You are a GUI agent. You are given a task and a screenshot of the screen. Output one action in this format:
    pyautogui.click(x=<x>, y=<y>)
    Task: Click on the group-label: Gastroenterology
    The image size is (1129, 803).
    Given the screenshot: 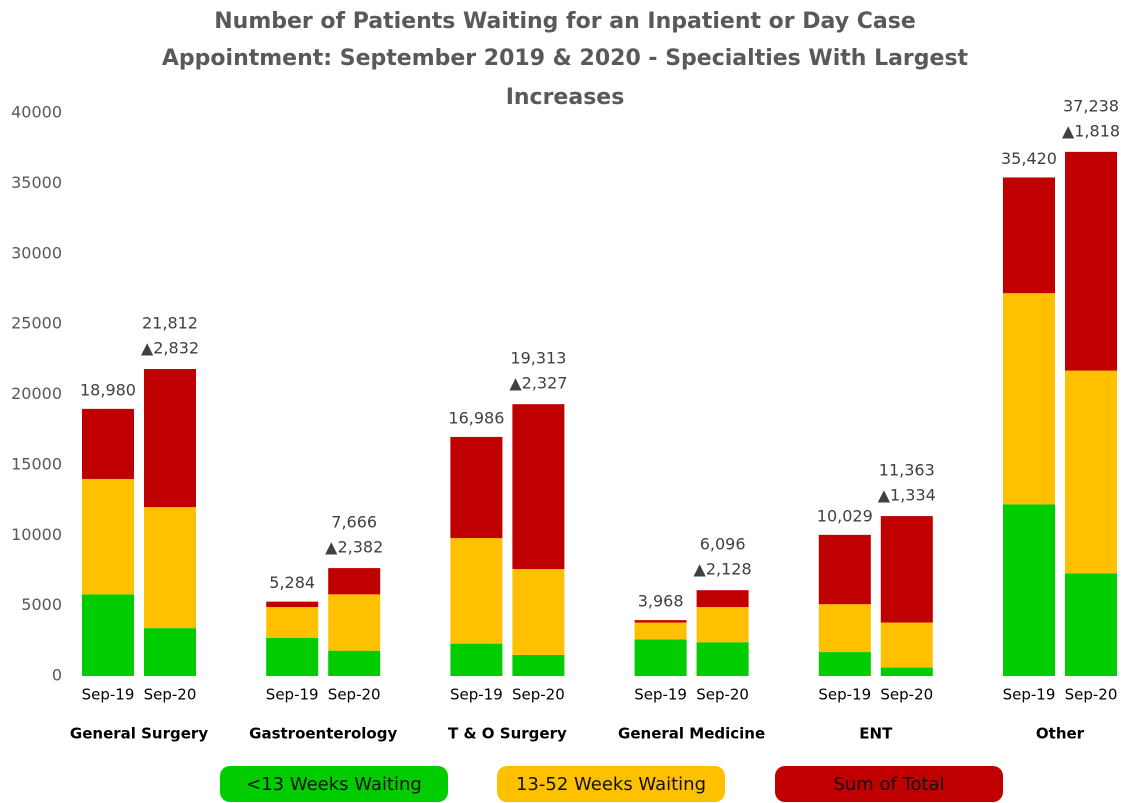 What is the action you would take?
    pyautogui.click(x=323, y=734)
    